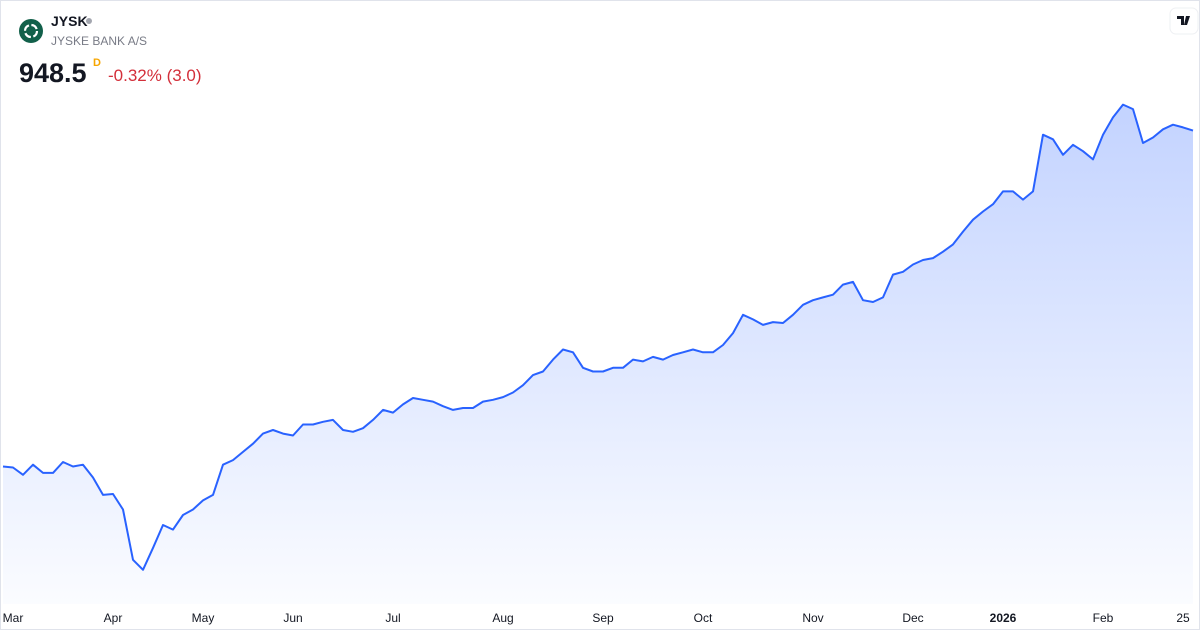 The height and width of the screenshot is (630, 1200). Describe the element at coordinates (912, 618) in the screenshot. I see `x-tick-label: Dec` at that location.